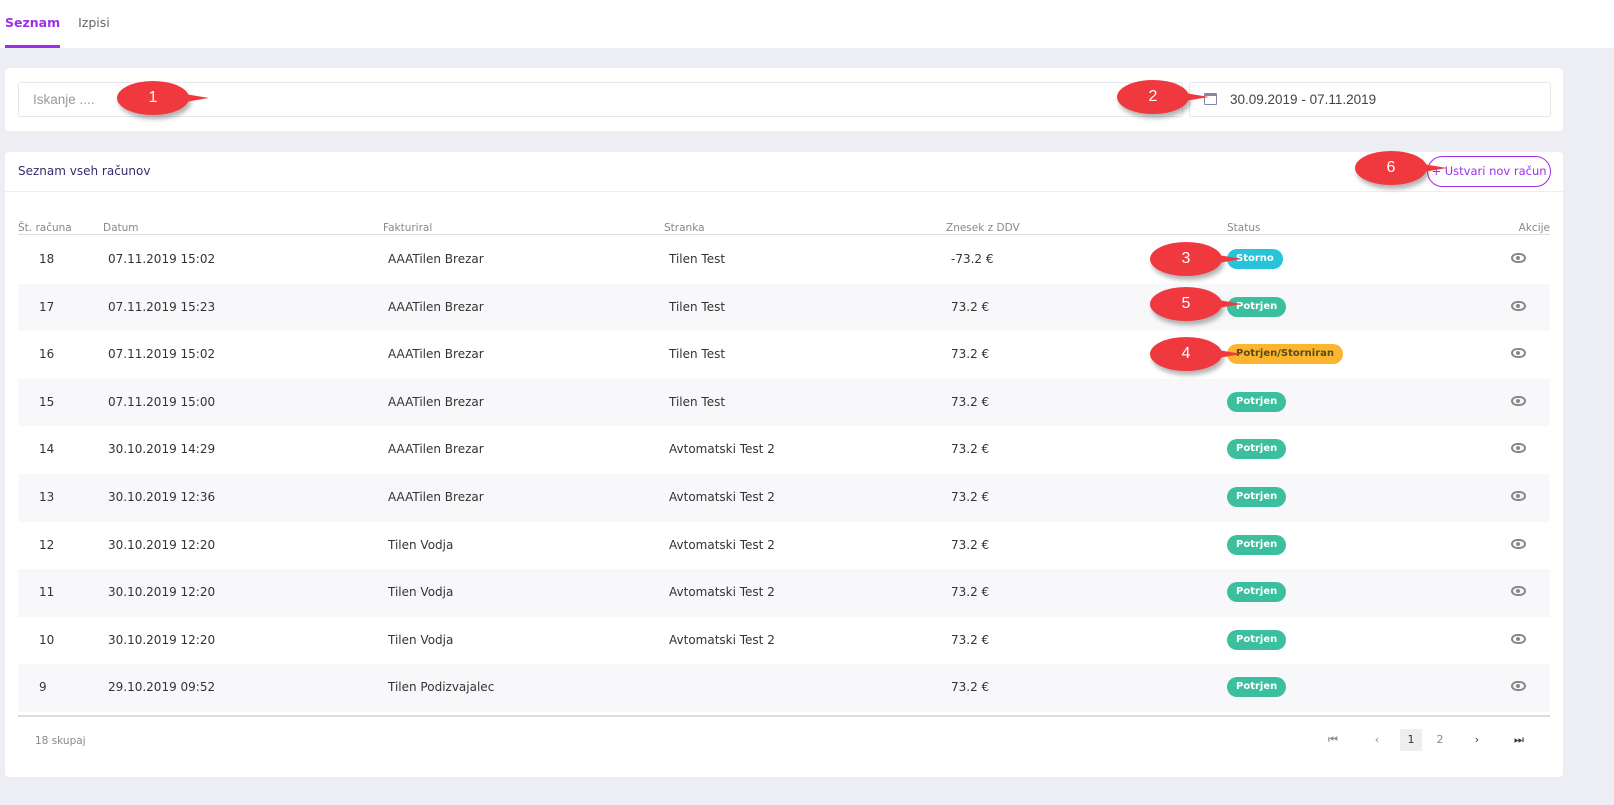 The width and height of the screenshot is (1614, 805). What do you see at coordinates (1244, 228) in the screenshot?
I see `col-status: Status` at bounding box center [1244, 228].